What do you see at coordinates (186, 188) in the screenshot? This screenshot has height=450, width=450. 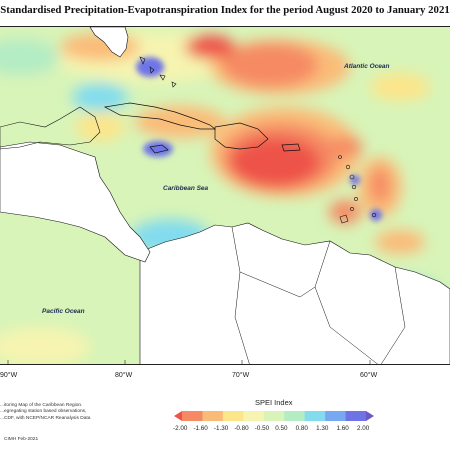 I see `caribbean-sea-label: Caribbean Sea` at bounding box center [186, 188].